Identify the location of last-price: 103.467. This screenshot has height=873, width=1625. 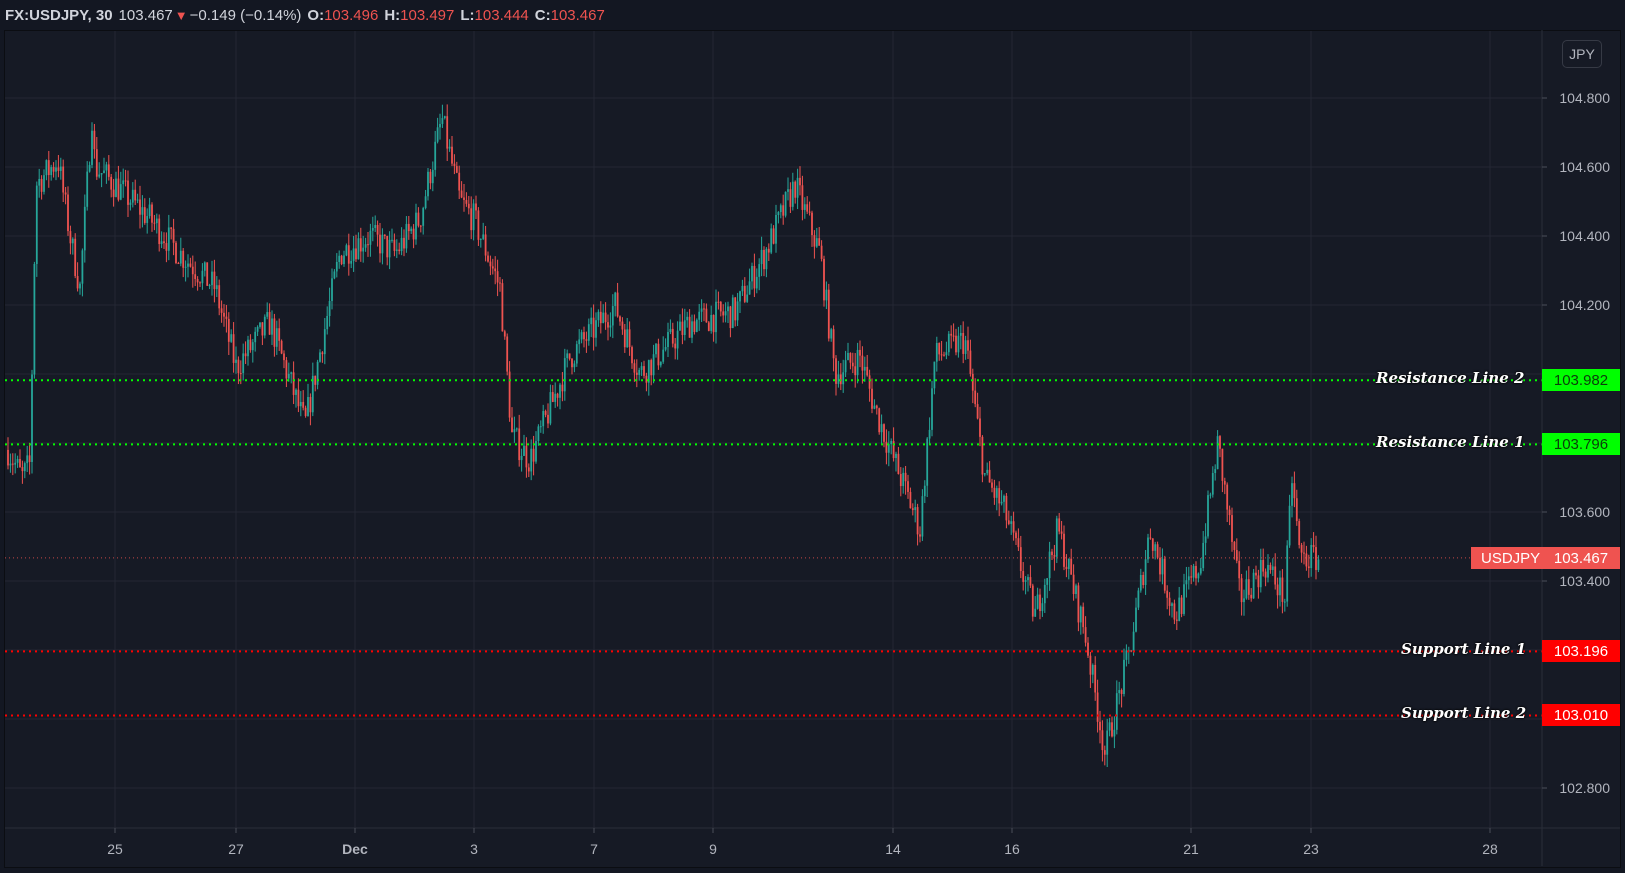
(145, 15).